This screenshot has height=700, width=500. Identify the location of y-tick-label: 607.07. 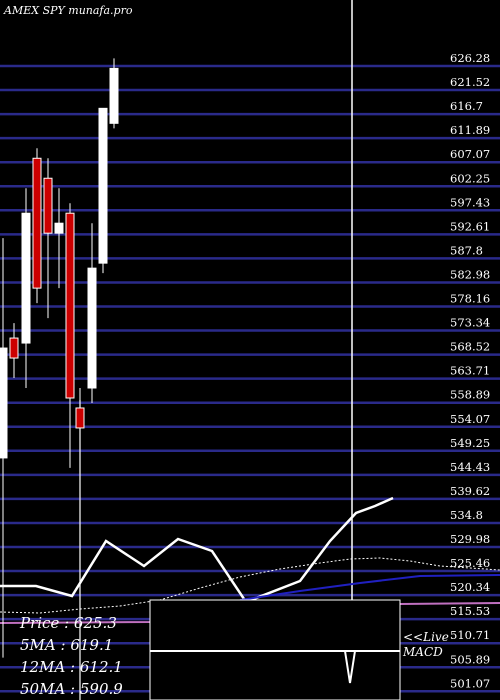
(470, 154).